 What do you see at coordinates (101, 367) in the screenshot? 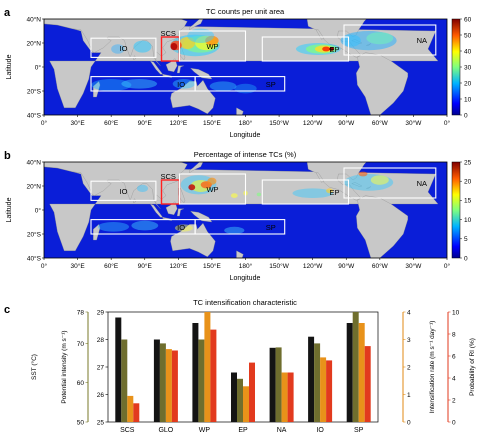
I see `axis-tick-label: 27` at bounding box center [101, 367].